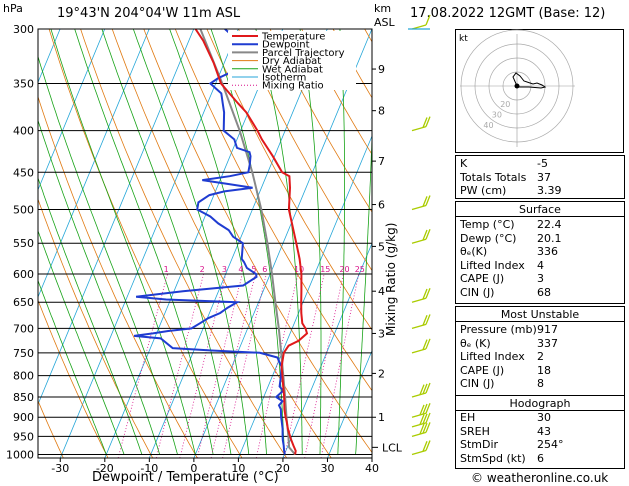 The width and height of the screenshot is (629, 486). I want to click on table-row: Totals Totals 37, so click(540, 178).